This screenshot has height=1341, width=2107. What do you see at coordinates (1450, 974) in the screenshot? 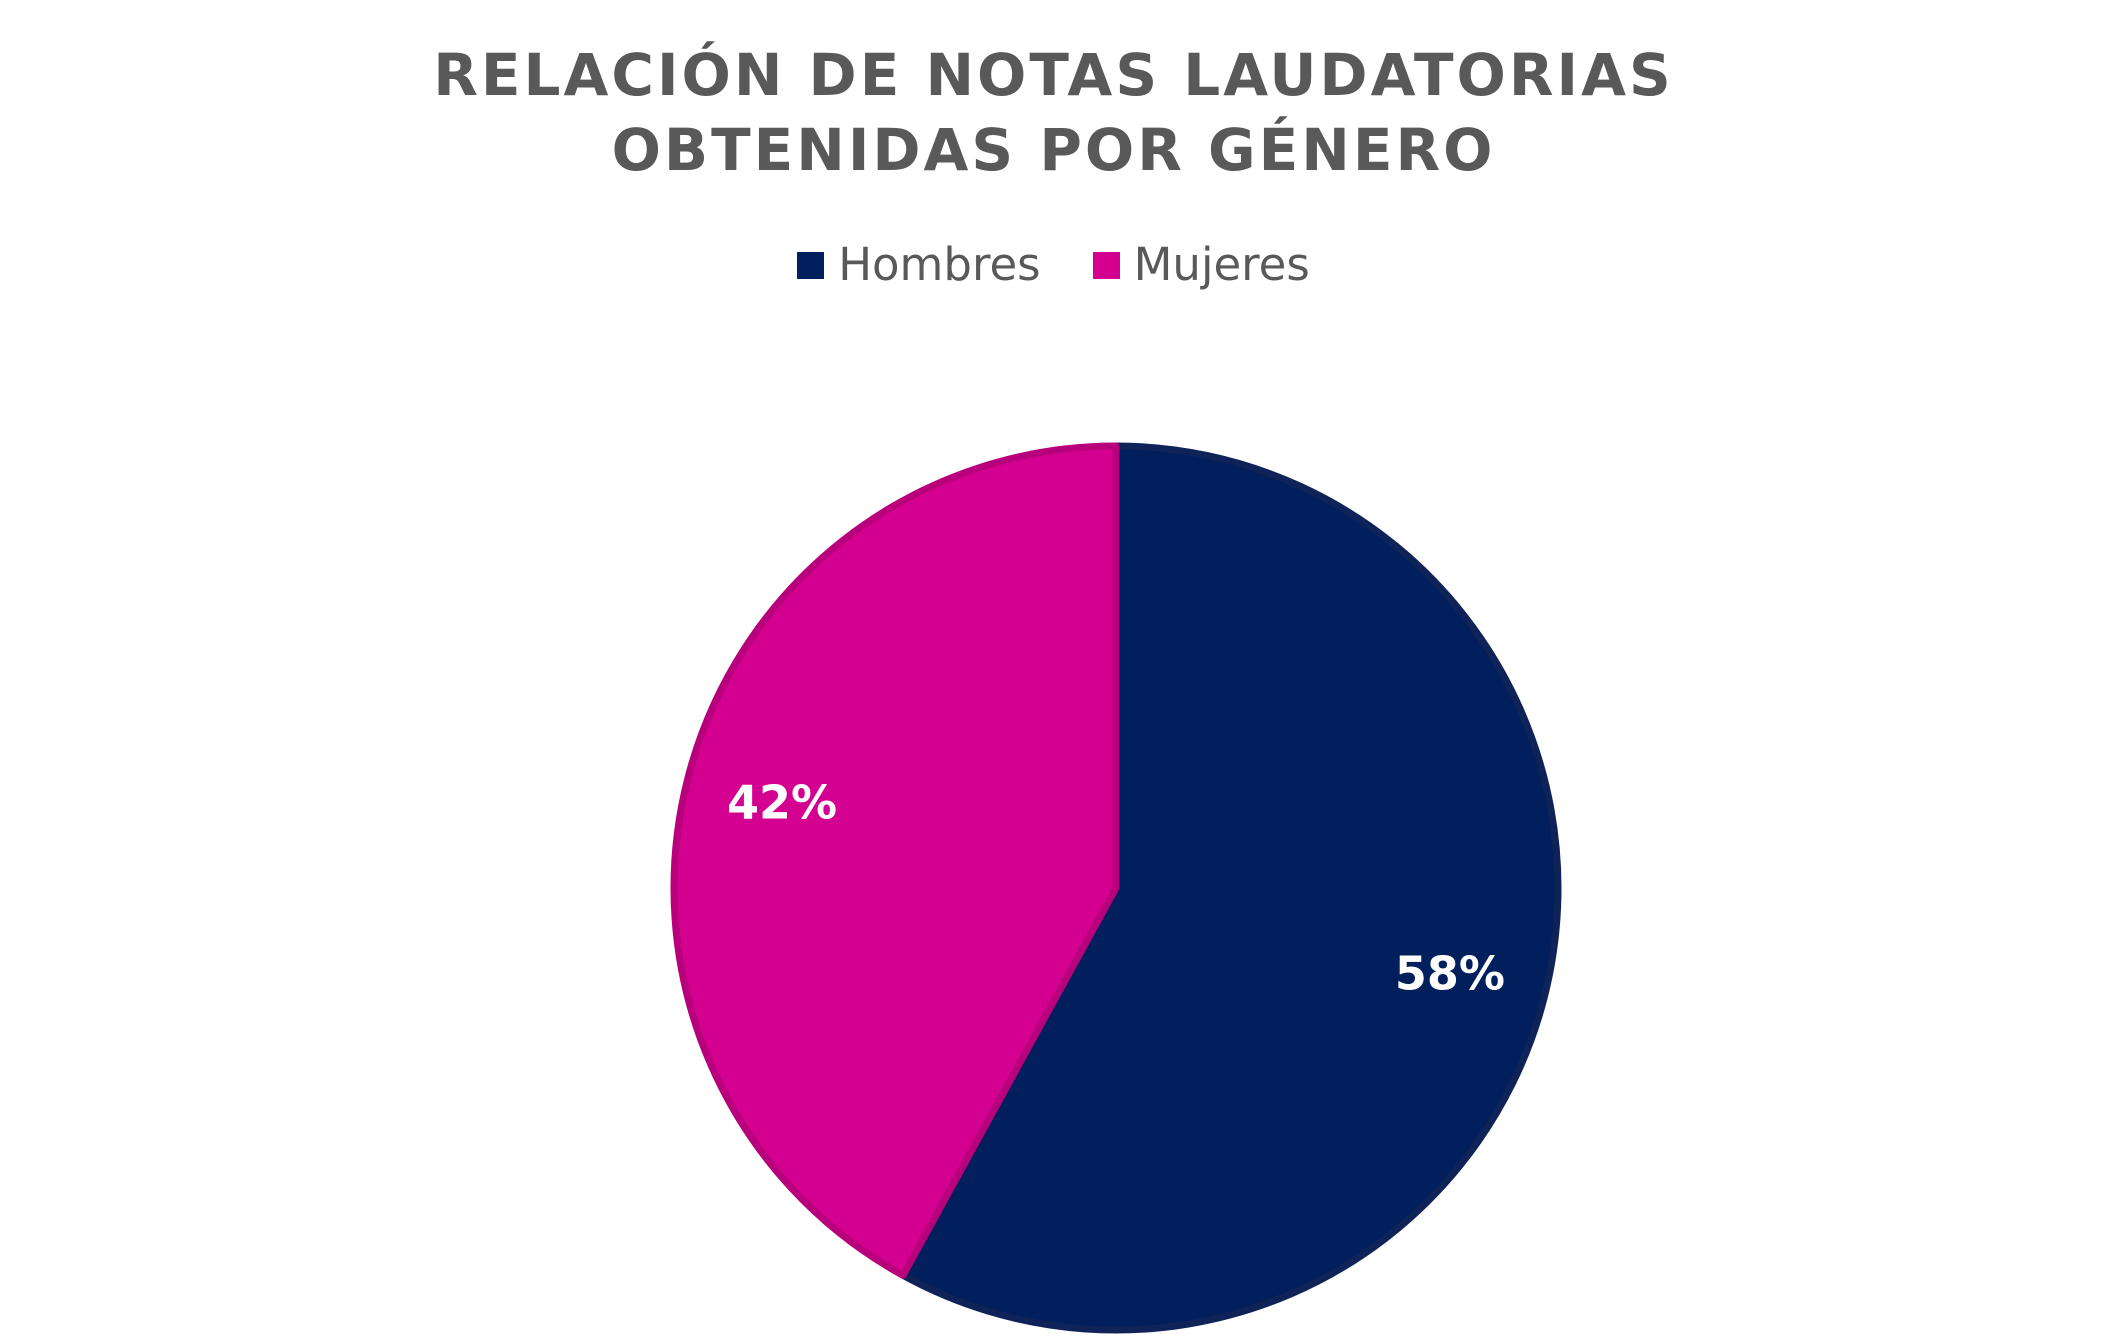
I see `data-label-hombres: 58%` at bounding box center [1450, 974].